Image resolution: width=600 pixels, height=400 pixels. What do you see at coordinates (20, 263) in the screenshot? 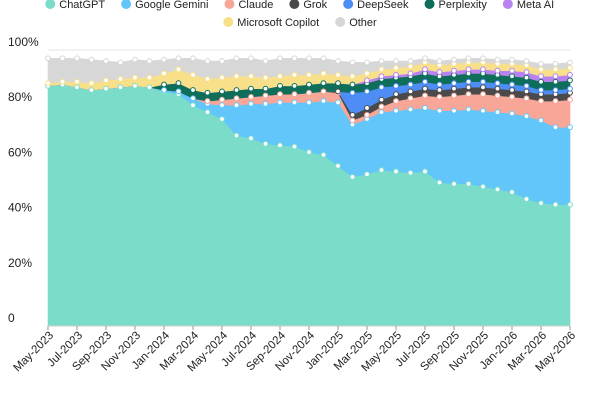
I see `y-tick-label: 20%` at bounding box center [20, 263].